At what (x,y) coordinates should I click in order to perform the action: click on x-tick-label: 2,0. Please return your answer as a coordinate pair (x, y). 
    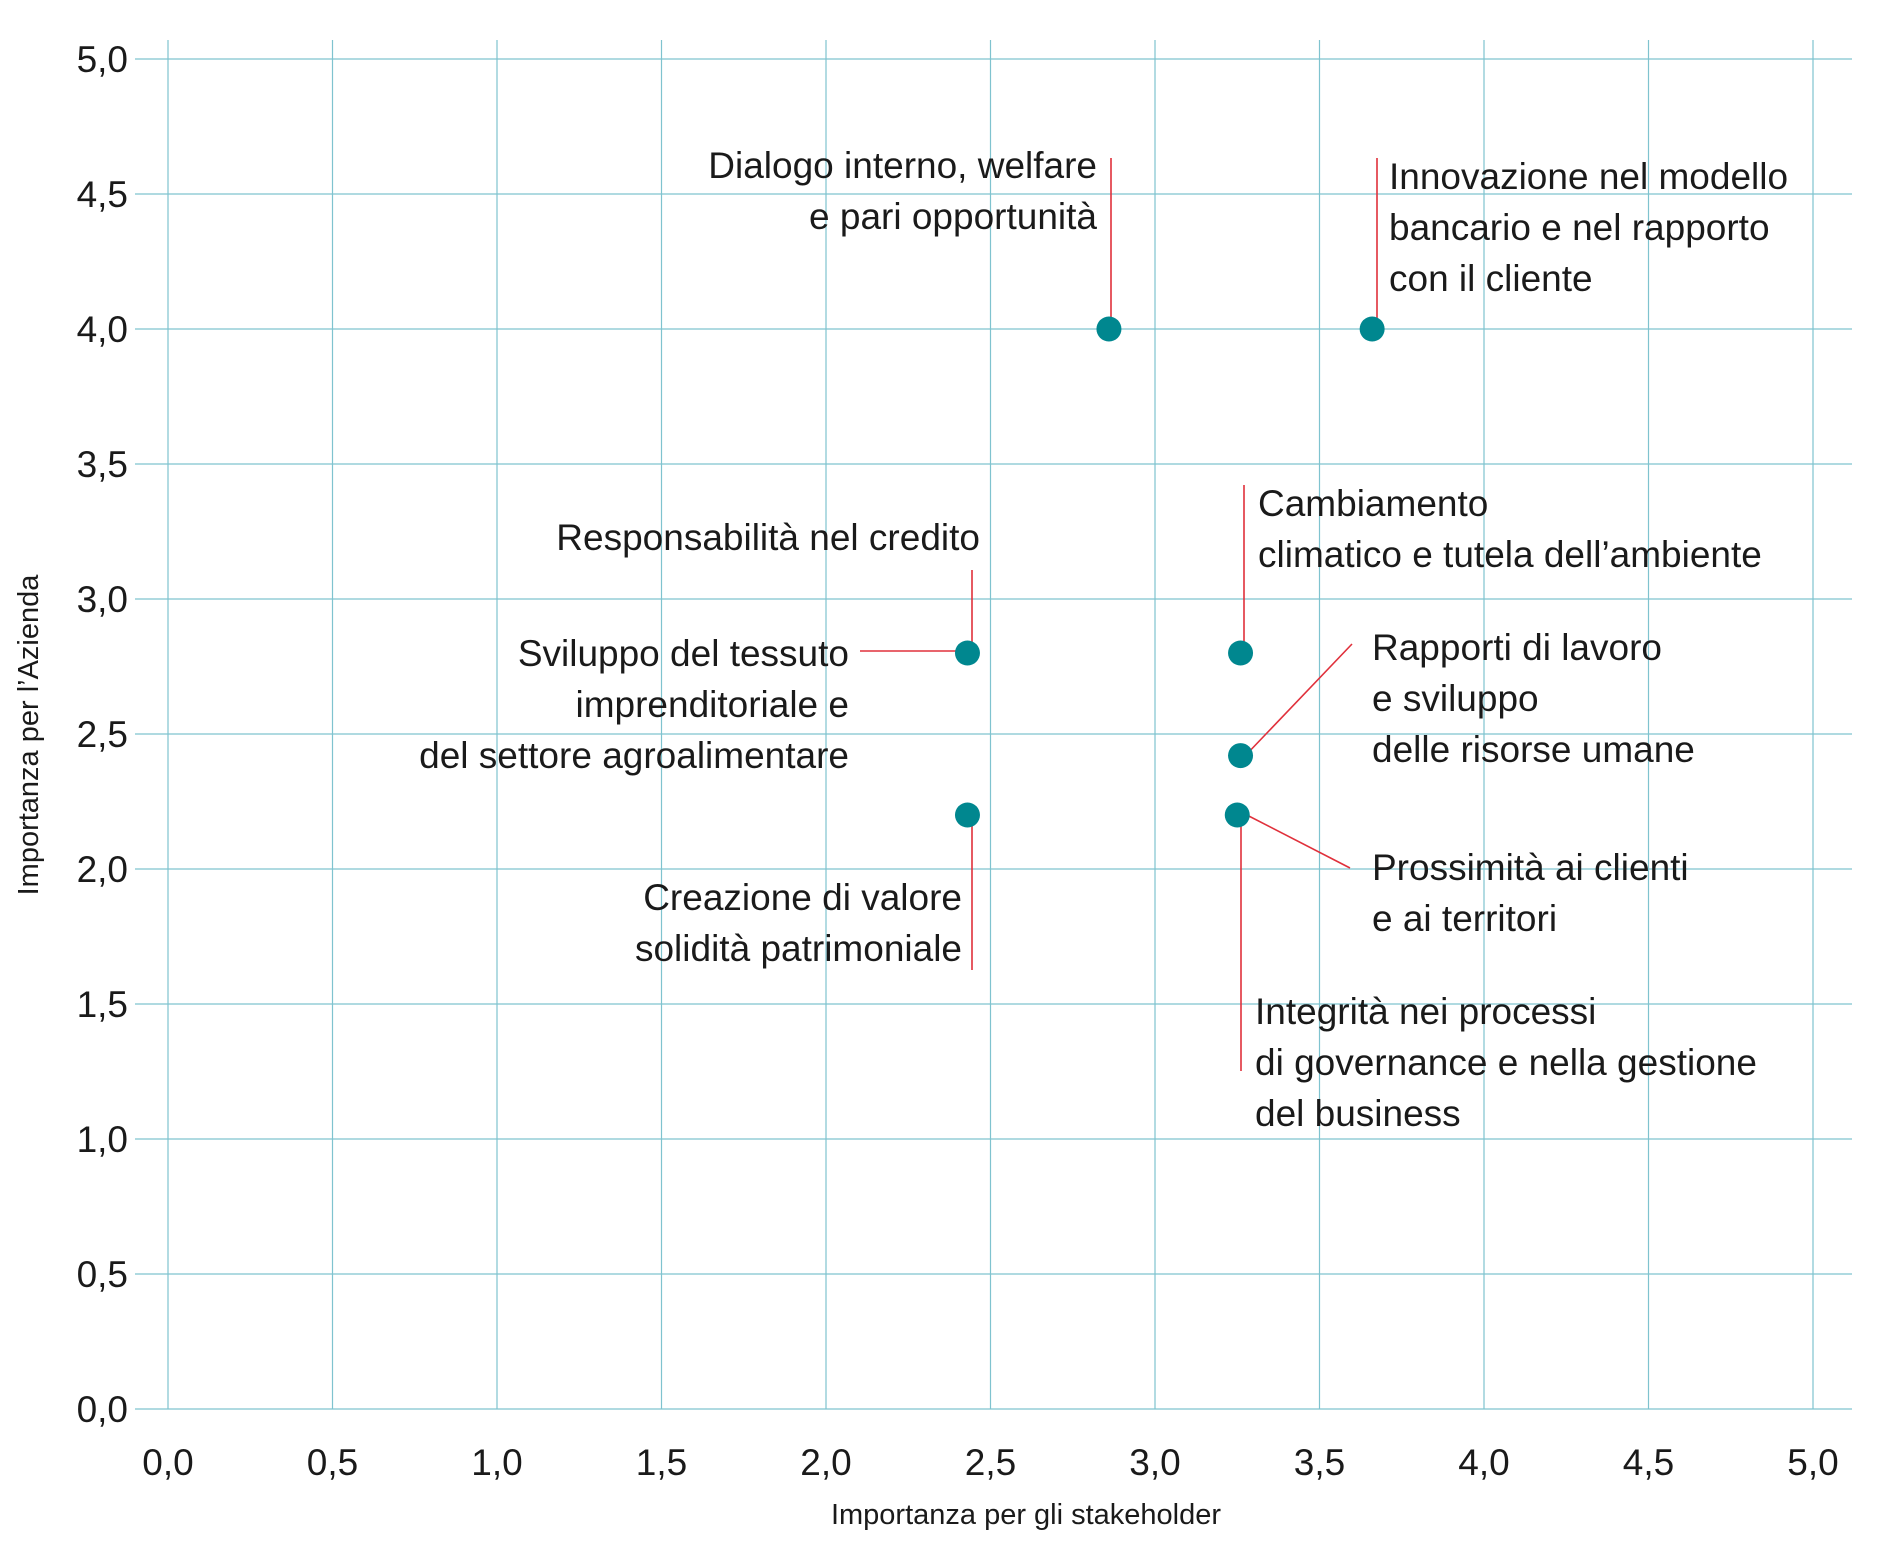
    Looking at the image, I should click on (825, 1462).